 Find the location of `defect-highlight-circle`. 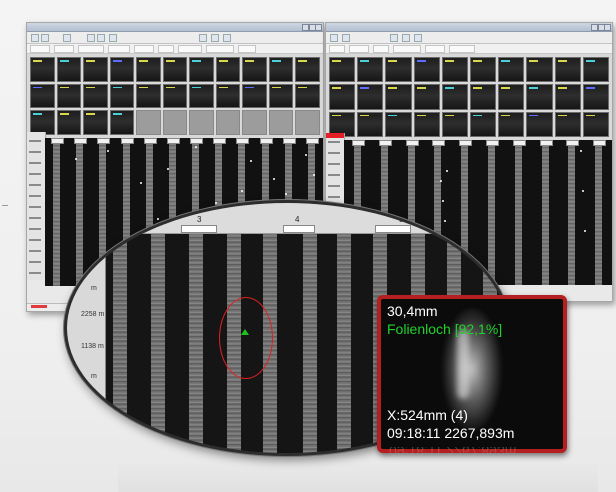

defect-highlight-circle is located at coordinates (246, 338).